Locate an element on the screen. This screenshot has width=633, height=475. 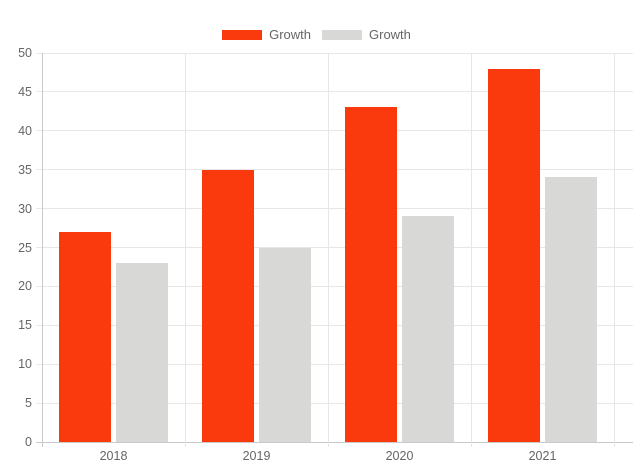
y-axis-line is located at coordinates (42, 250).